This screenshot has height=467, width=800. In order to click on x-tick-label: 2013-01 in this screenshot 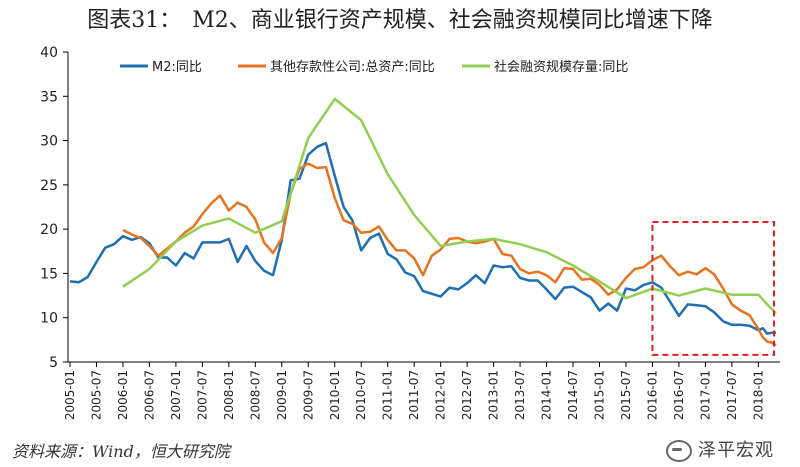, I will do `click(494, 395)`.